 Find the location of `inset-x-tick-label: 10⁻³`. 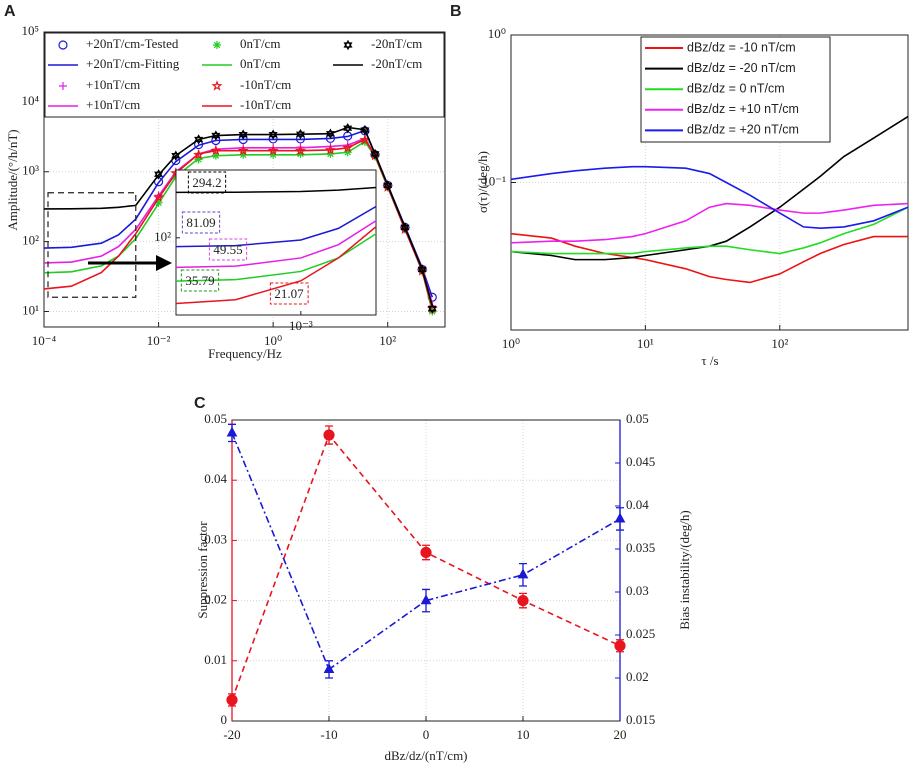

inset-x-tick-label: 10⁻³ is located at coordinates (301, 325).